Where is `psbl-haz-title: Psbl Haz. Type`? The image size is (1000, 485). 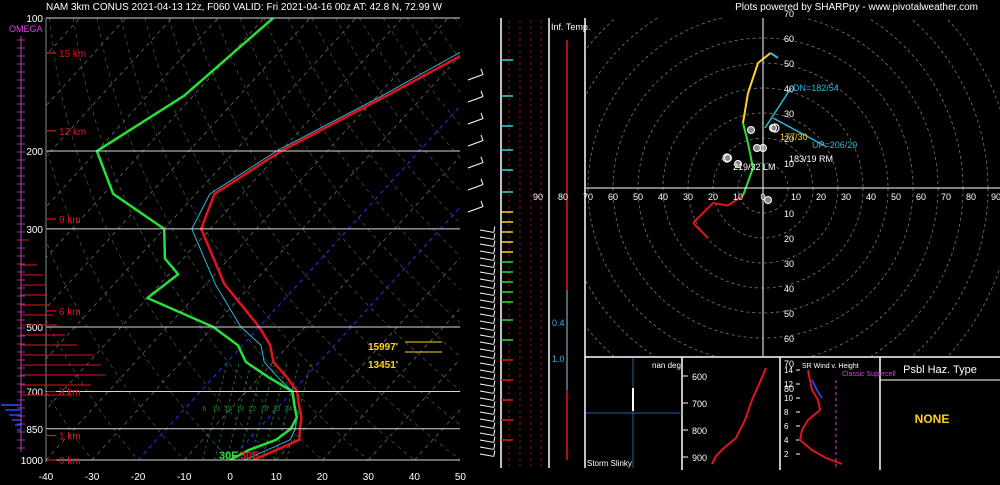
psbl-haz-title: Psbl Haz. Type is located at coordinates (940, 370).